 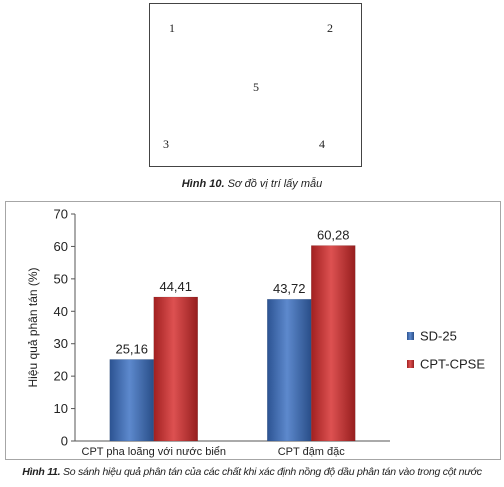 I want to click on figure-11-label: Hình 11., so click(x=41, y=472).